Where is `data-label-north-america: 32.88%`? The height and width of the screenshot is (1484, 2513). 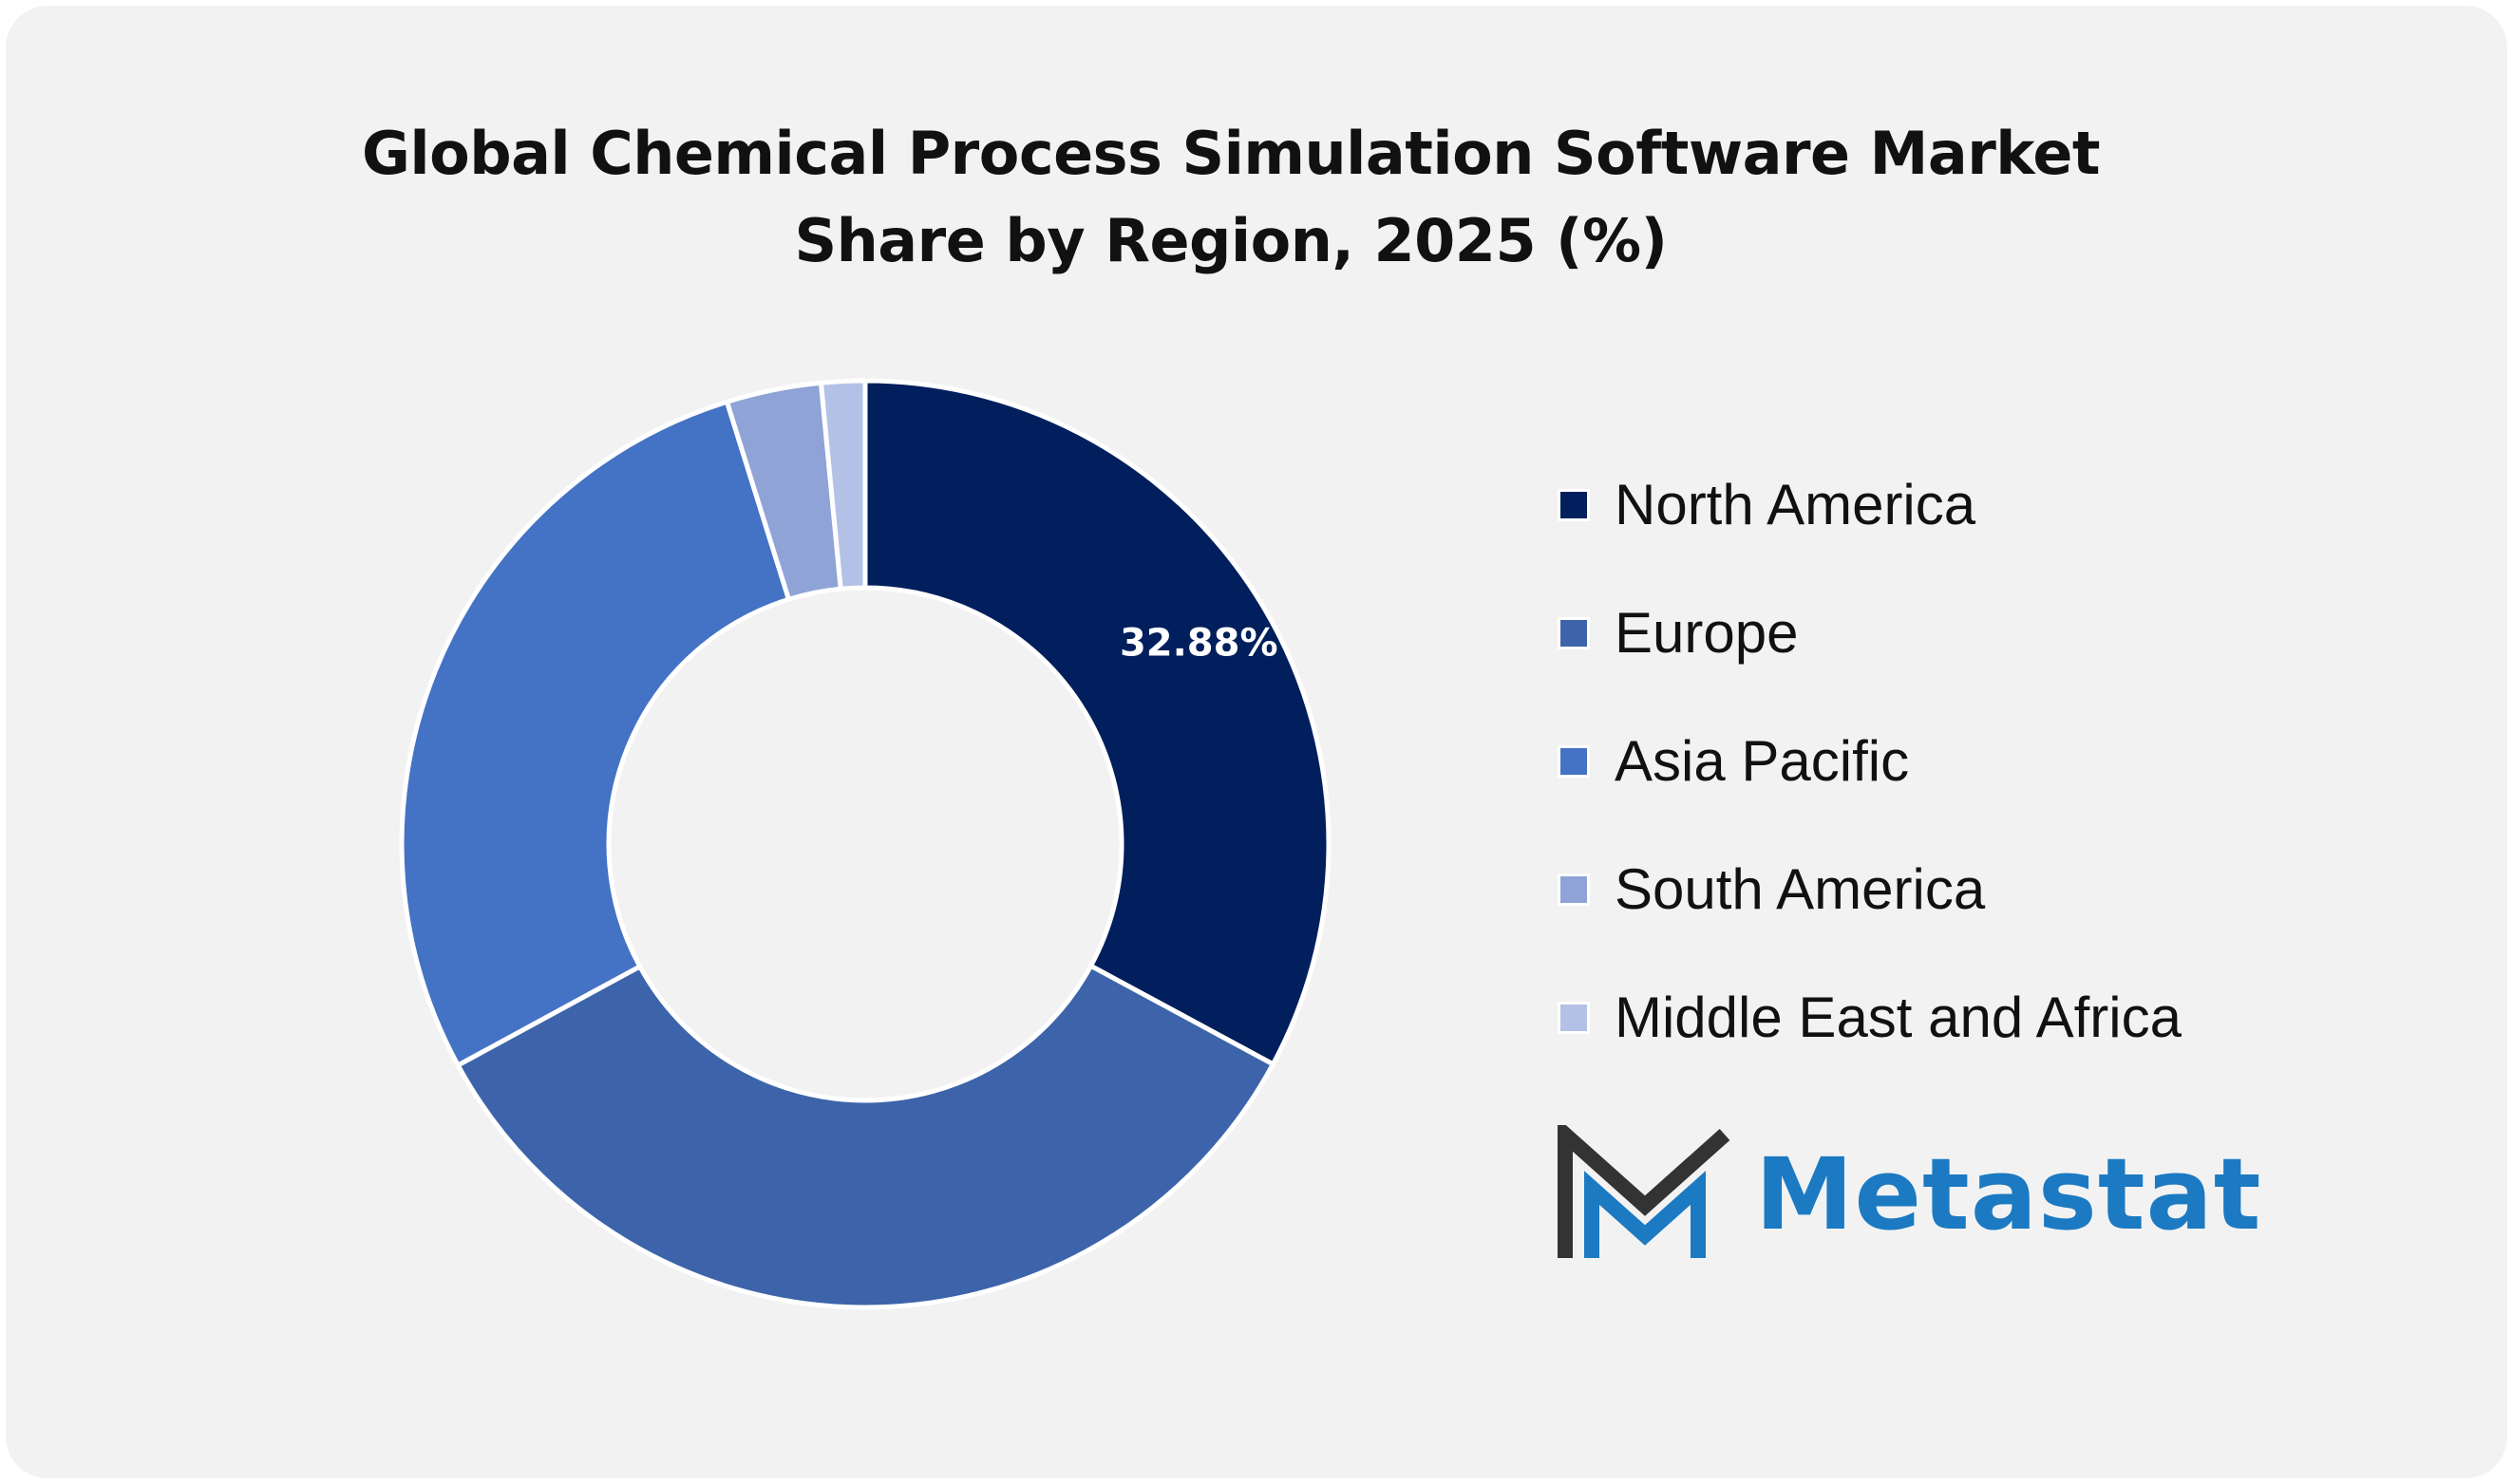 data-label-north-america: 32.88% is located at coordinates (1199, 643).